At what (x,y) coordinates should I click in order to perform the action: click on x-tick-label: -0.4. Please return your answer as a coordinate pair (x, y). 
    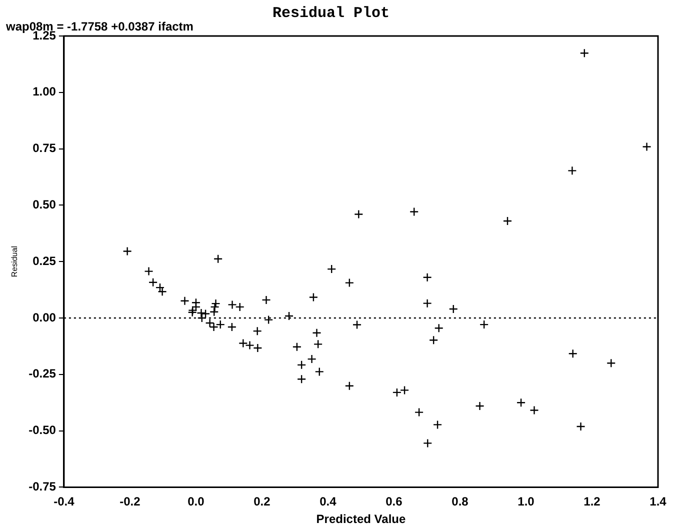
    Looking at the image, I should click on (64, 501).